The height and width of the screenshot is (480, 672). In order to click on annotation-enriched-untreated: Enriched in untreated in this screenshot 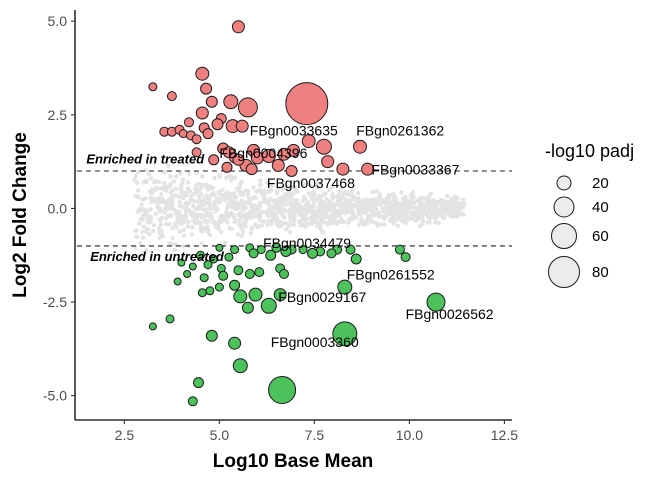, I will do `click(157, 256)`.